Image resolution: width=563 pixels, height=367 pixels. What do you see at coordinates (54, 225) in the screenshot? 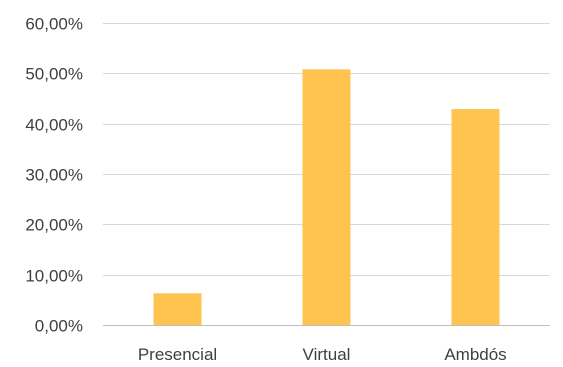
I see `y-tick-label: 20,00%` at bounding box center [54, 225].